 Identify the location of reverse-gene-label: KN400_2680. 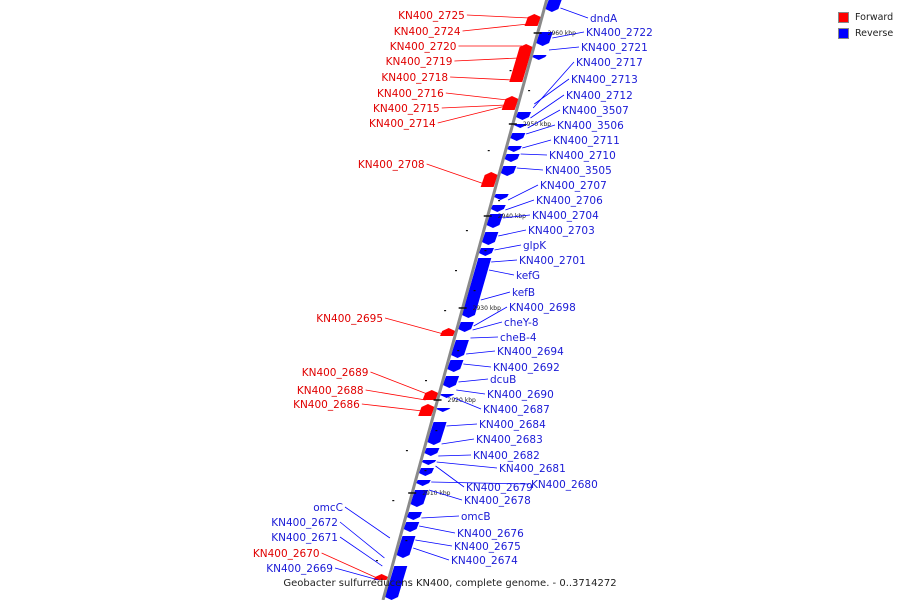
(564, 485).